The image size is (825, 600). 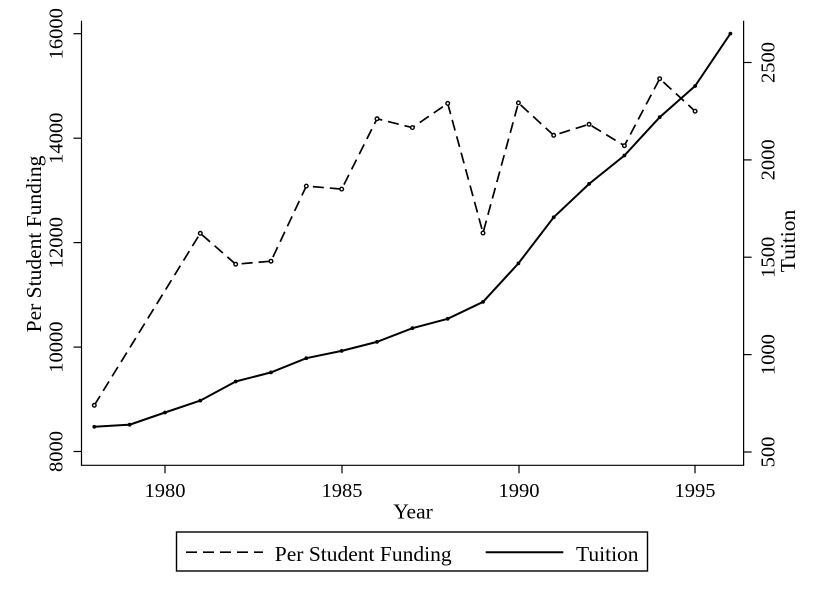 What do you see at coordinates (57, 242) in the screenshot?
I see `svg-text: 12000` at bounding box center [57, 242].